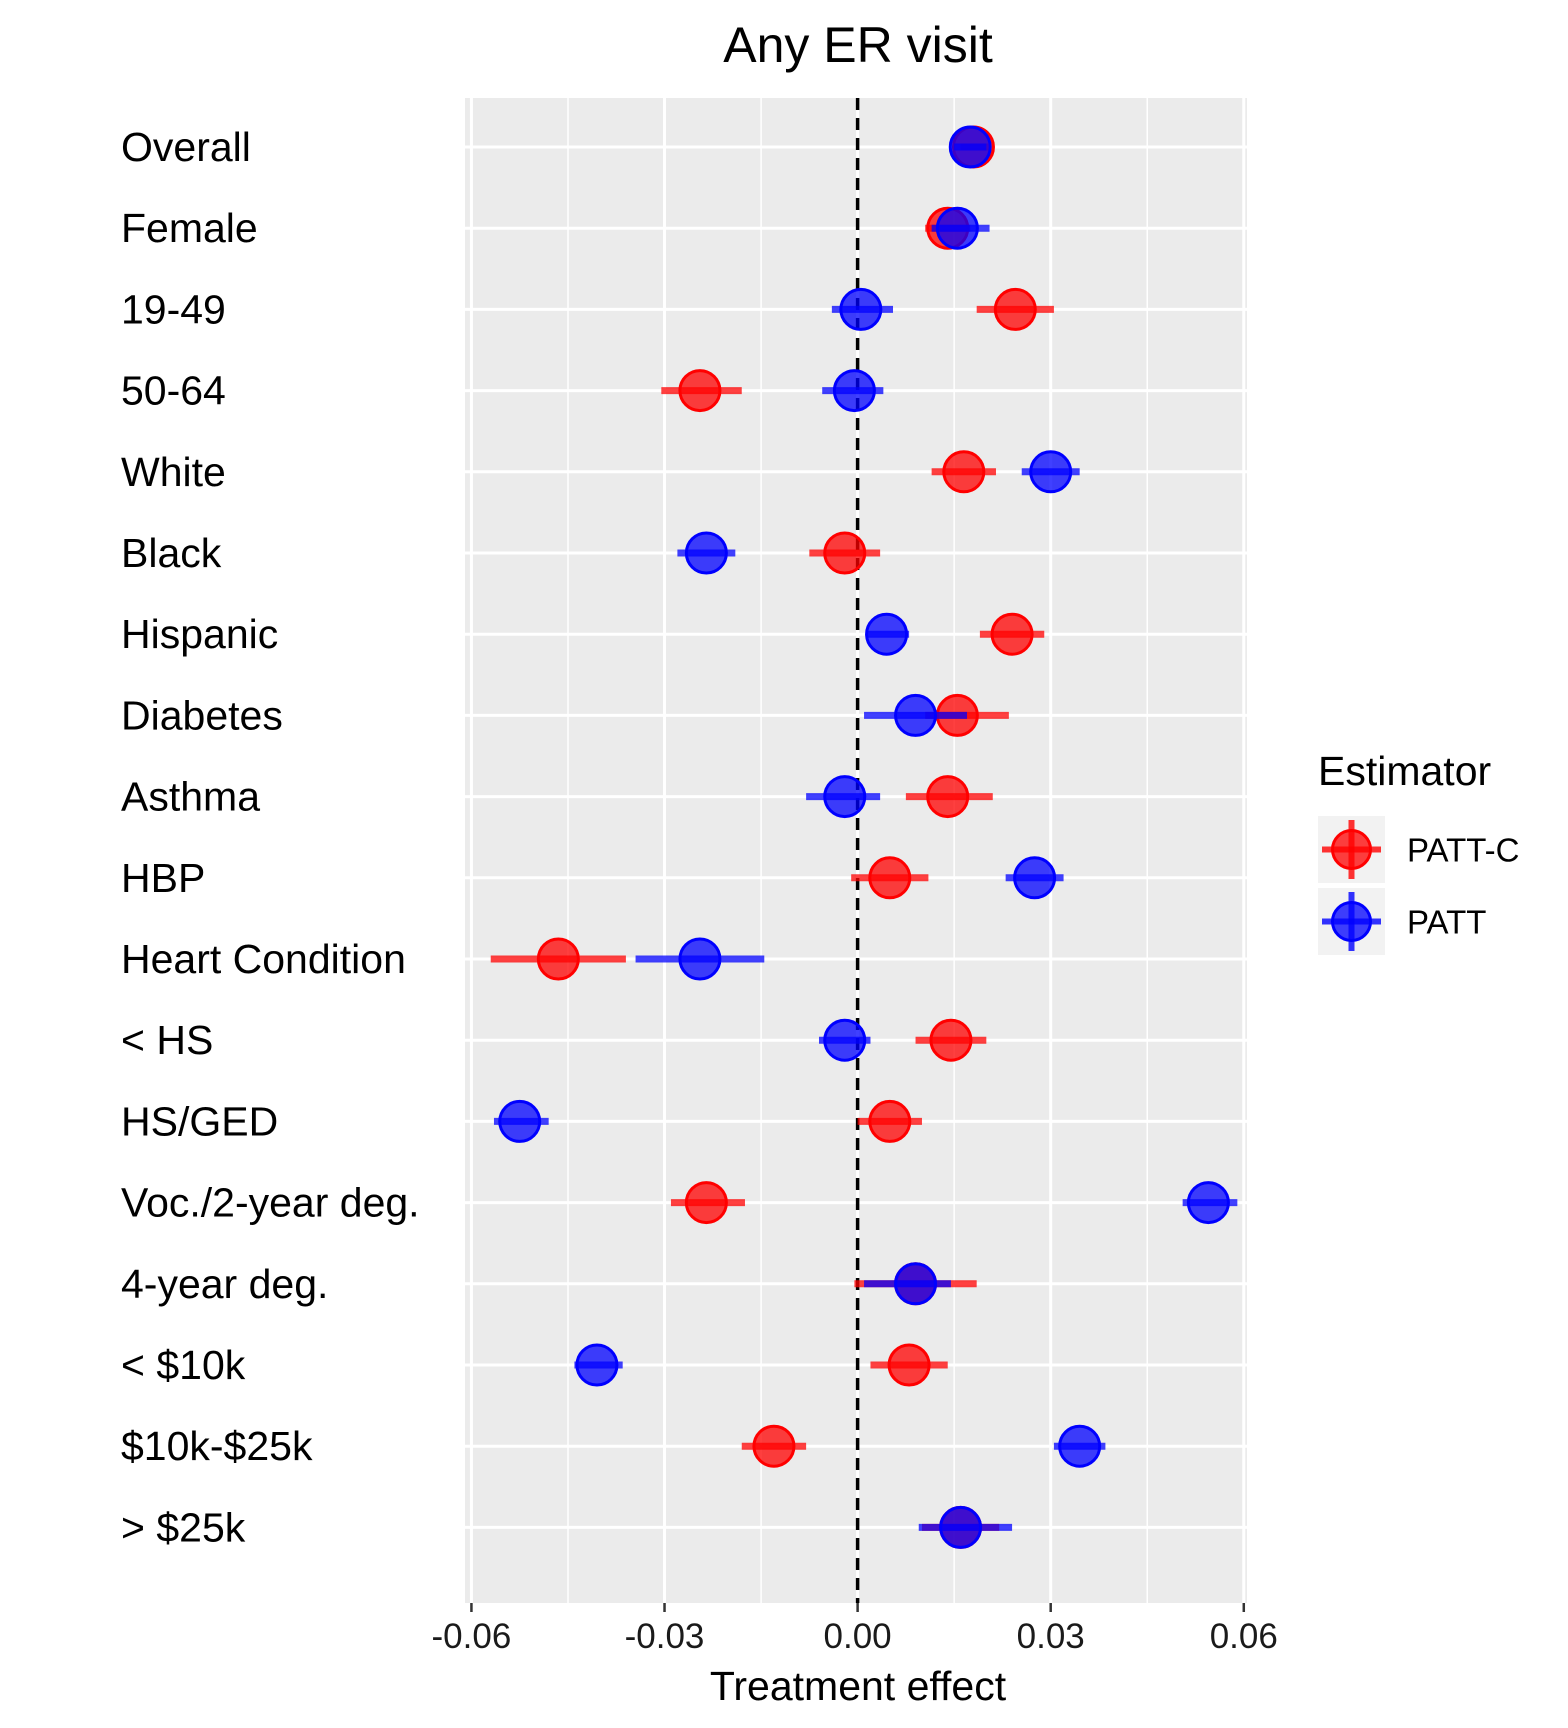 This screenshot has width=1568, height=1728. What do you see at coordinates (1404, 771) in the screenshot?
I see `legend-title: Estimator` at bounding box center [1404, 771].